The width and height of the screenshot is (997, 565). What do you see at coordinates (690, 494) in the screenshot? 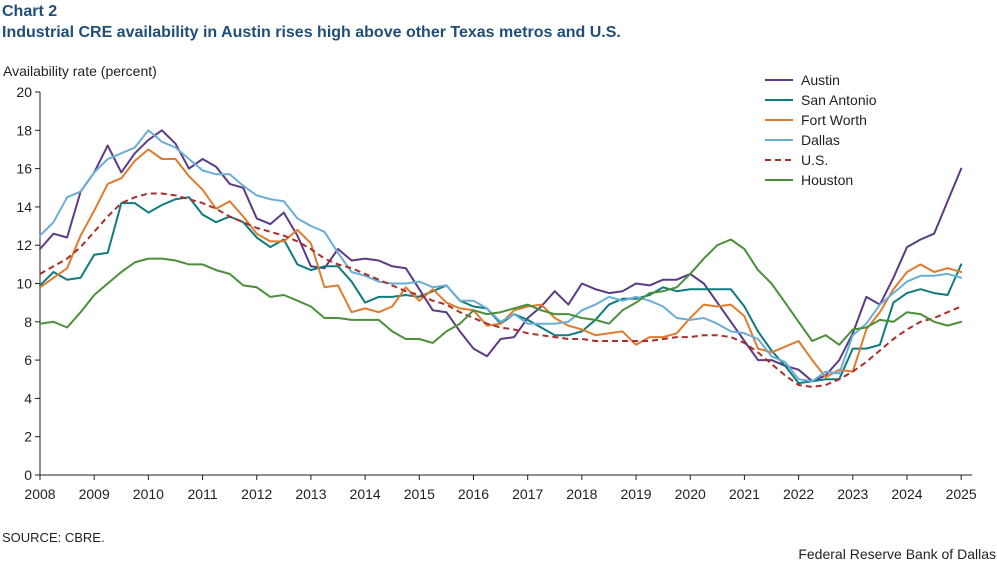
I see `x-tick-label: 2020` at bounding box center [690, 494].